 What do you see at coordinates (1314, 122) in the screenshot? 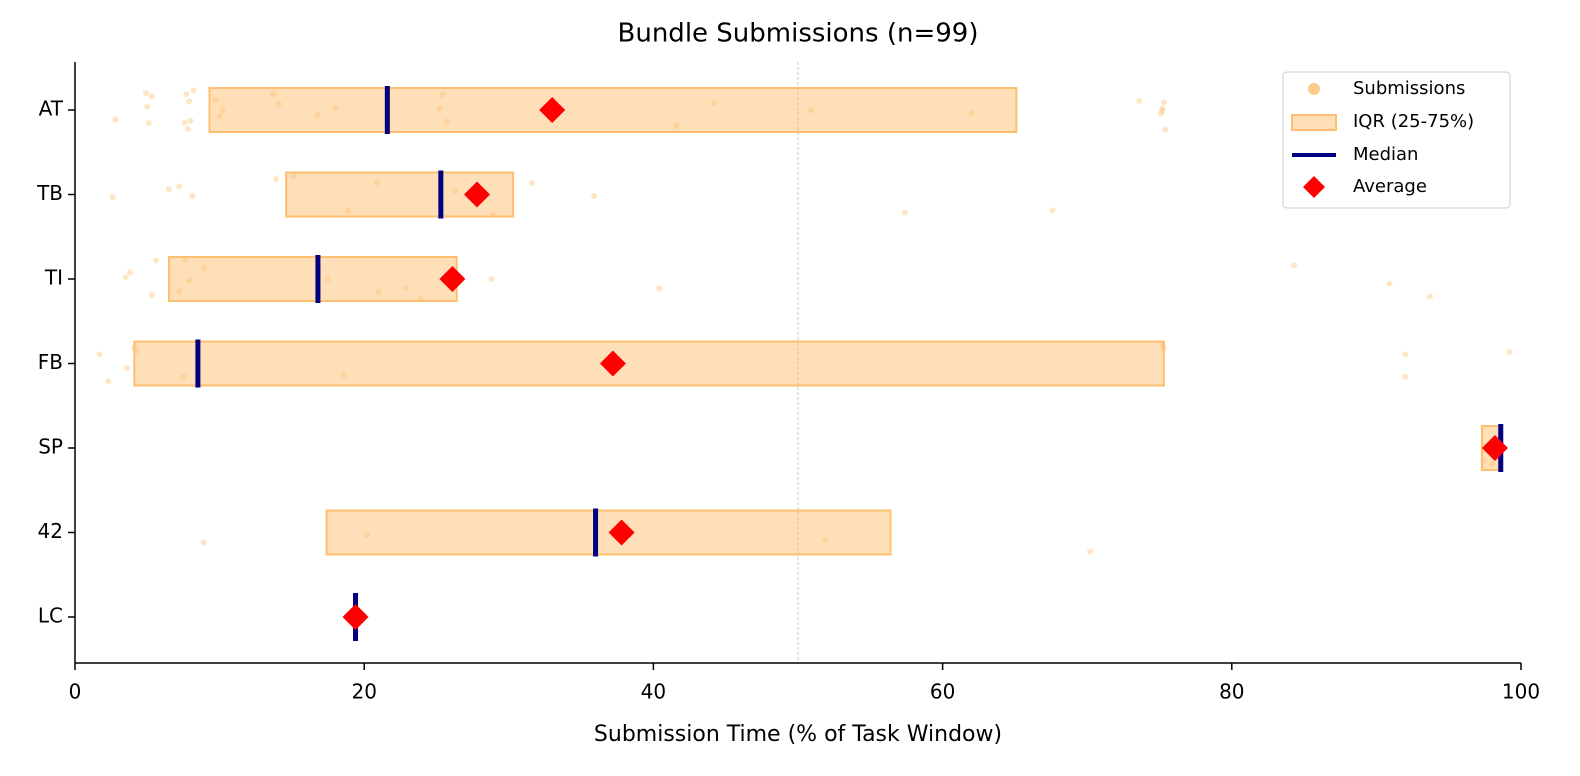
I see `legend-iqr-key` at bounding box center [1314, 122].